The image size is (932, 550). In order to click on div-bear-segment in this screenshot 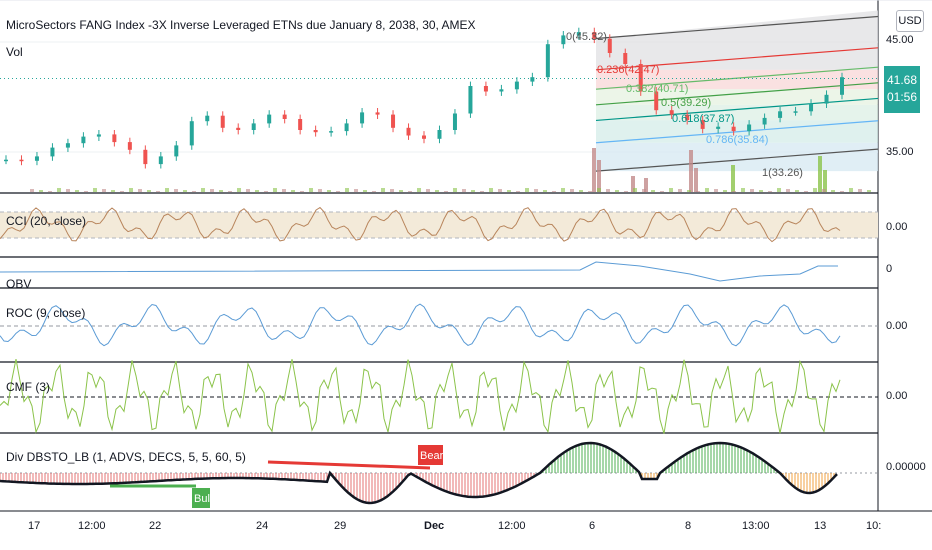, I will do `click(349, 465)`.